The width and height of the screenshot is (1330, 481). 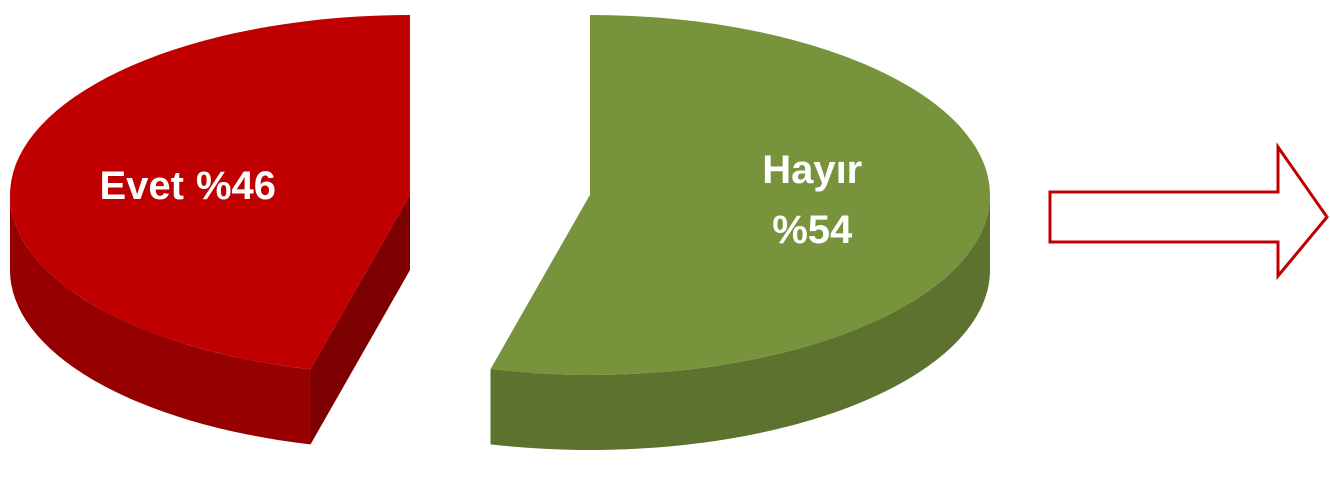 I want to click on value-label: %46, so click(x=236, y=186).